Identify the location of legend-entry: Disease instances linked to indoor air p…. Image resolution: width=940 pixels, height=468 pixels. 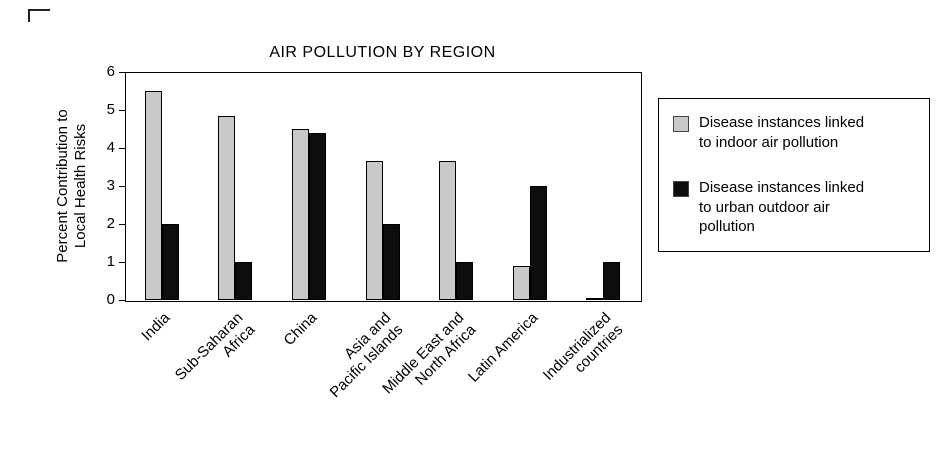
(794, 132).